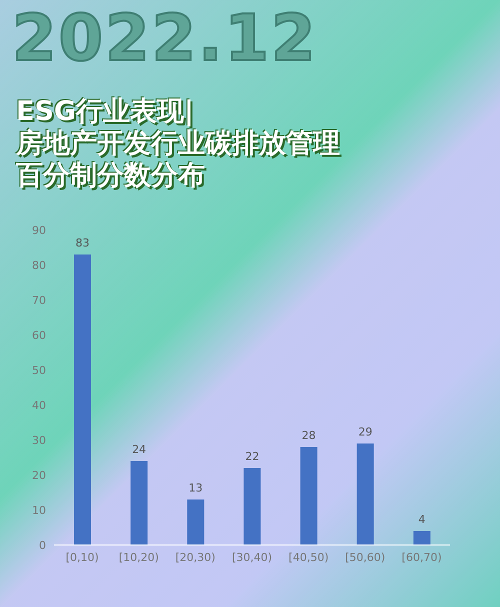 The image size is (500, 607). What do you see at coordinates (178, 160) in the screenshot?
I see `chart-subtitle: 房地产开发行业碳排放管理百分制分数分布` at bounding box center [178, 160].